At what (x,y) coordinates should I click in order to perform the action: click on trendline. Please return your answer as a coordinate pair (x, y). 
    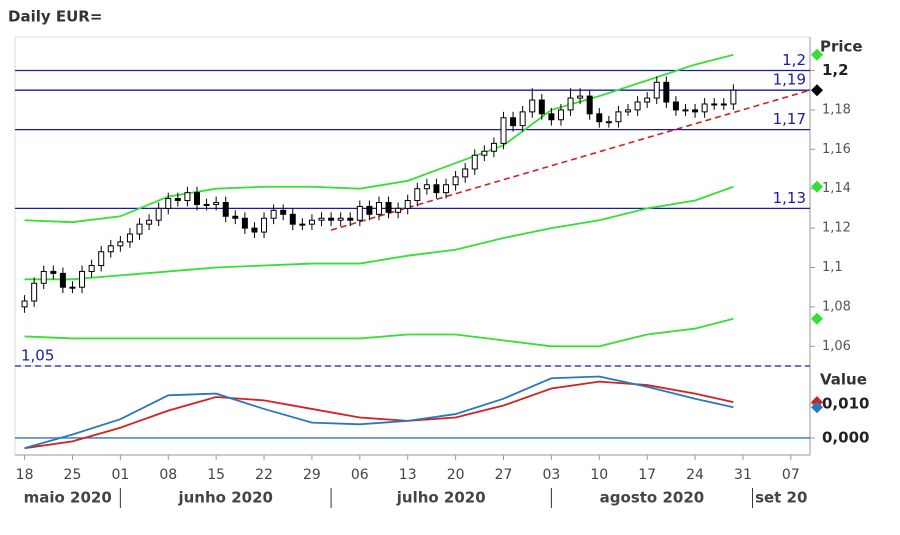
    Looking at the image, I should click on (570, 160).